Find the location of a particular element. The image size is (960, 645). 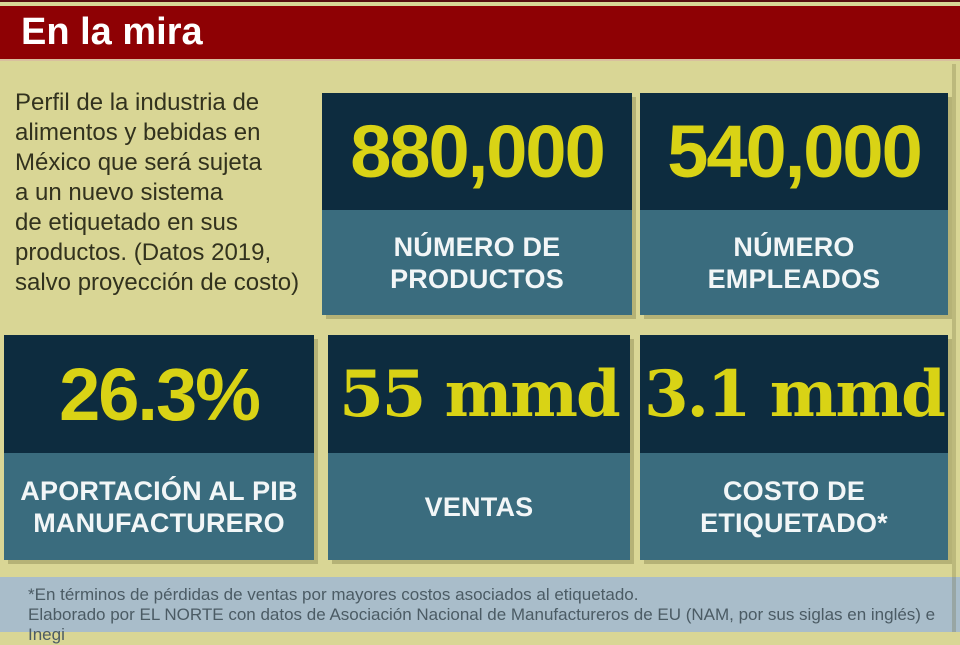

header-bar: En la mira is located at coordinates (480, 33).